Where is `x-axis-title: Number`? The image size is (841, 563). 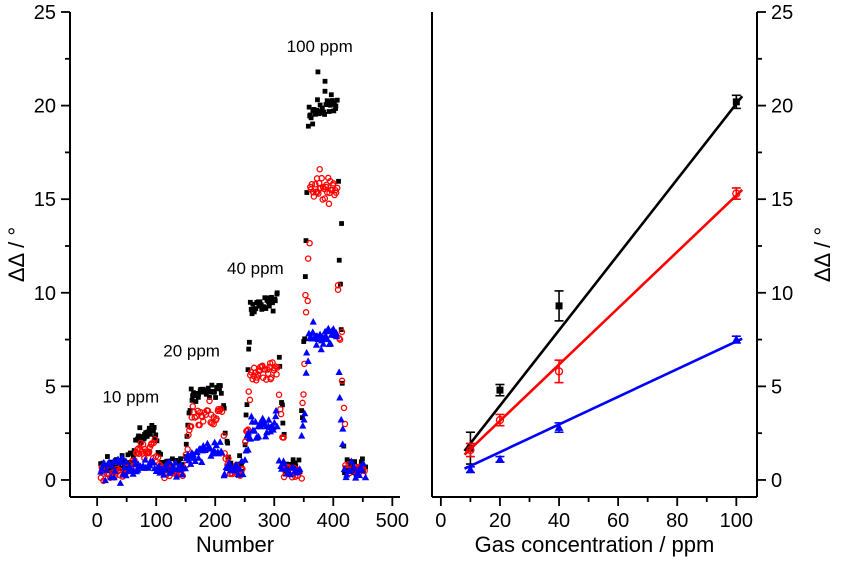
x-axis-title: Number is located at coordinates (235, 544).